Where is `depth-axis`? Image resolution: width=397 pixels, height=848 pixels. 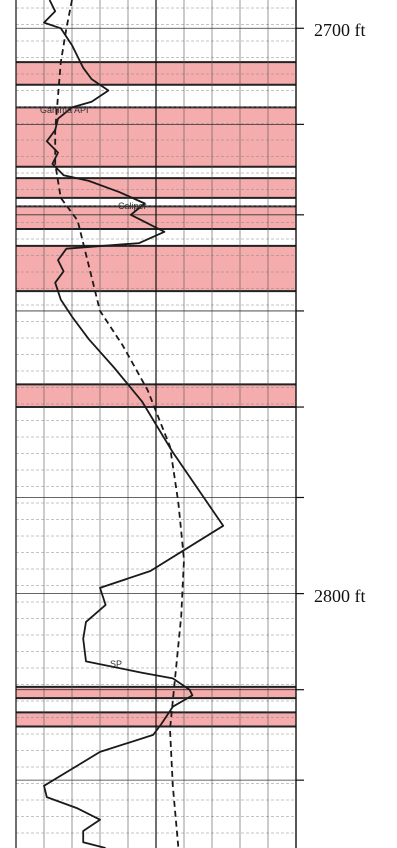
depth-axis is located at coordinates (299, 424).